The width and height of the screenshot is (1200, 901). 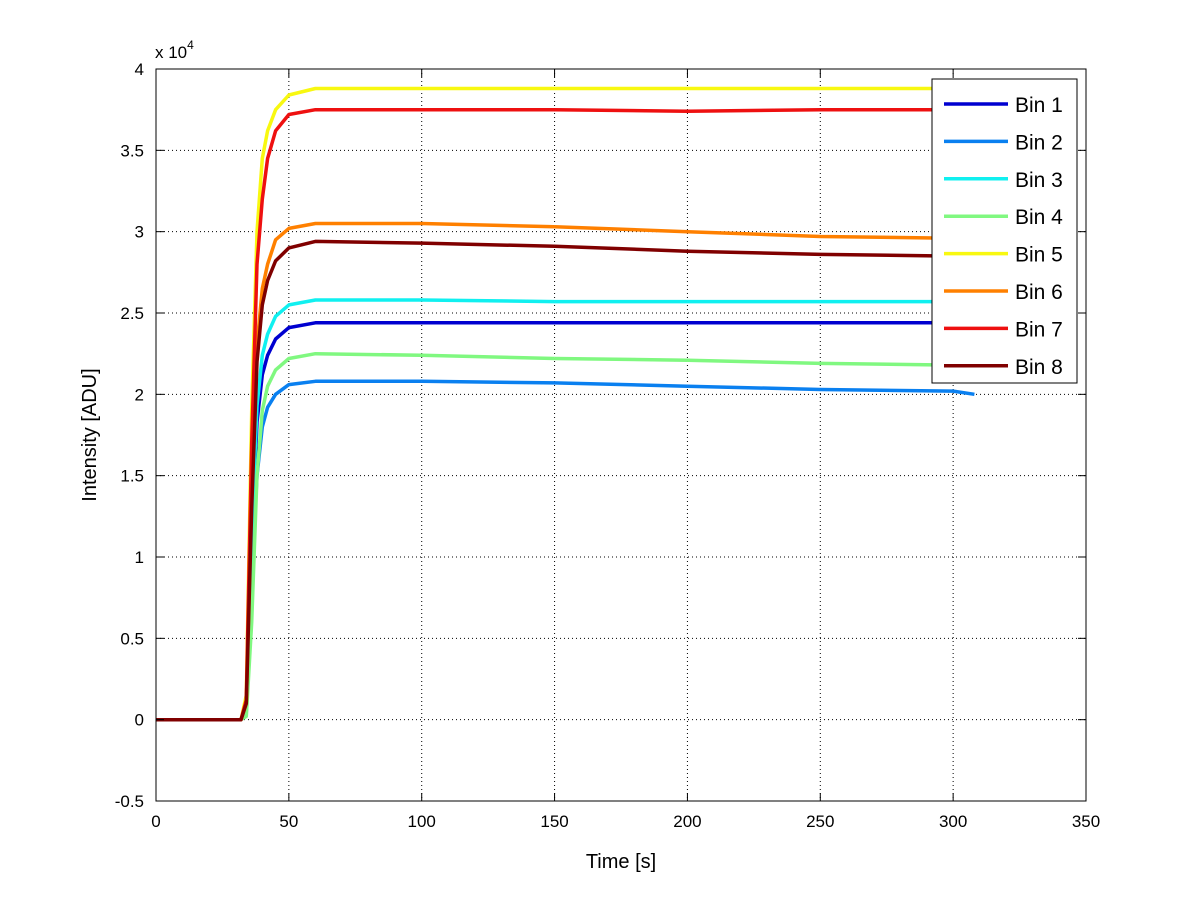 I want to click on y-tick-label: 0, so click(x=139, y=720).